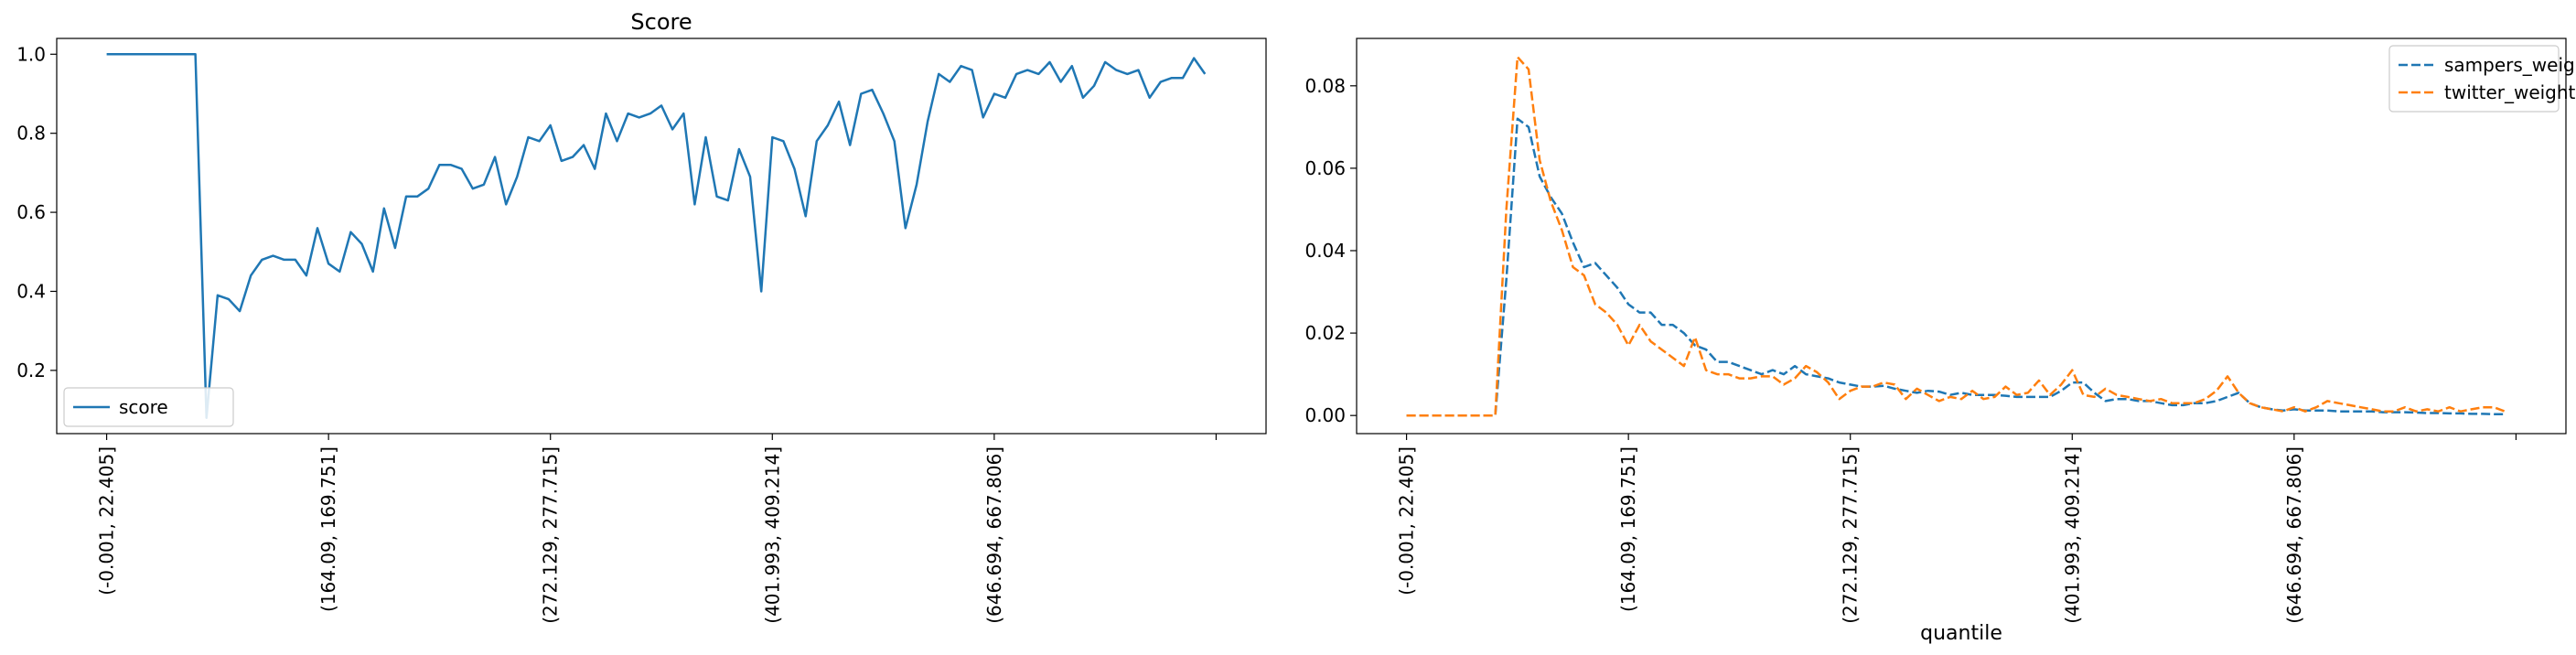 This screenshot has height=655, width=2576. I want to click on legend: score, so click(148, 407).